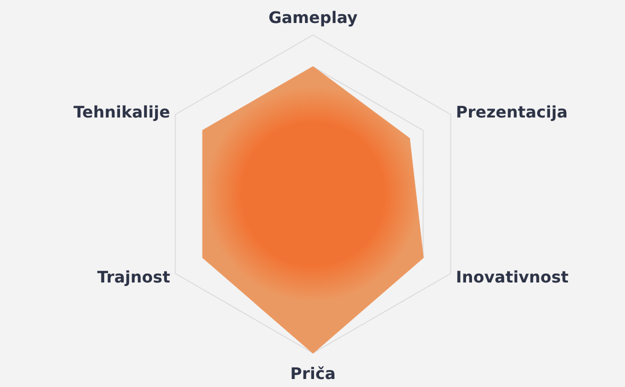 The image size is (625, 387). What do you see at coordinates (512, 112) in the screenshot?
I see `spoke-label: Prezentacija` at bounding box center [512, 112].